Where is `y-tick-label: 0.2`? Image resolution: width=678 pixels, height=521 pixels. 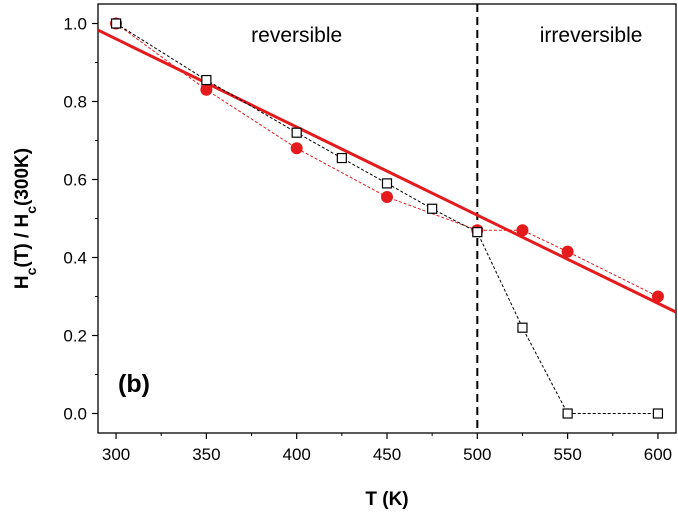 y-tick-label: 0.2 is located at coordinates (75, 336).